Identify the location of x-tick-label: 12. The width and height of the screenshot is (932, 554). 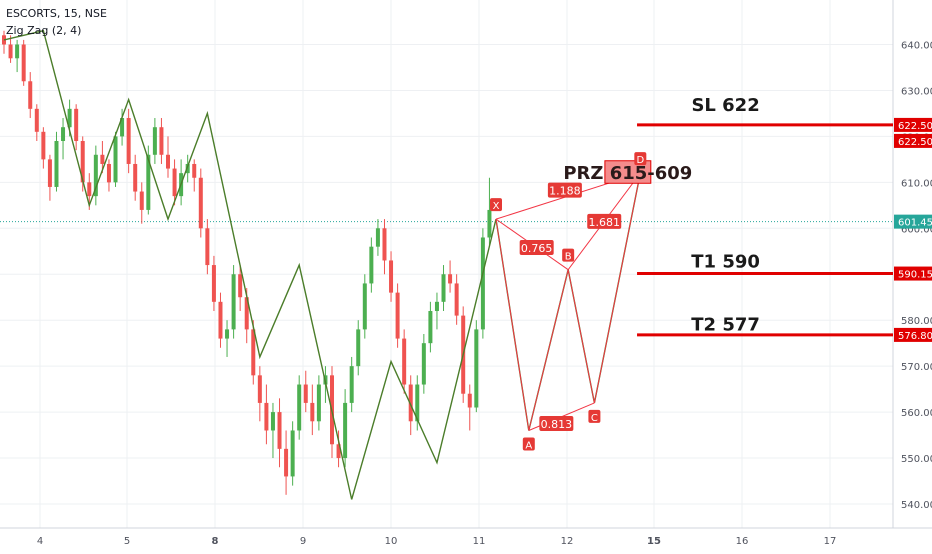
(567, 541).